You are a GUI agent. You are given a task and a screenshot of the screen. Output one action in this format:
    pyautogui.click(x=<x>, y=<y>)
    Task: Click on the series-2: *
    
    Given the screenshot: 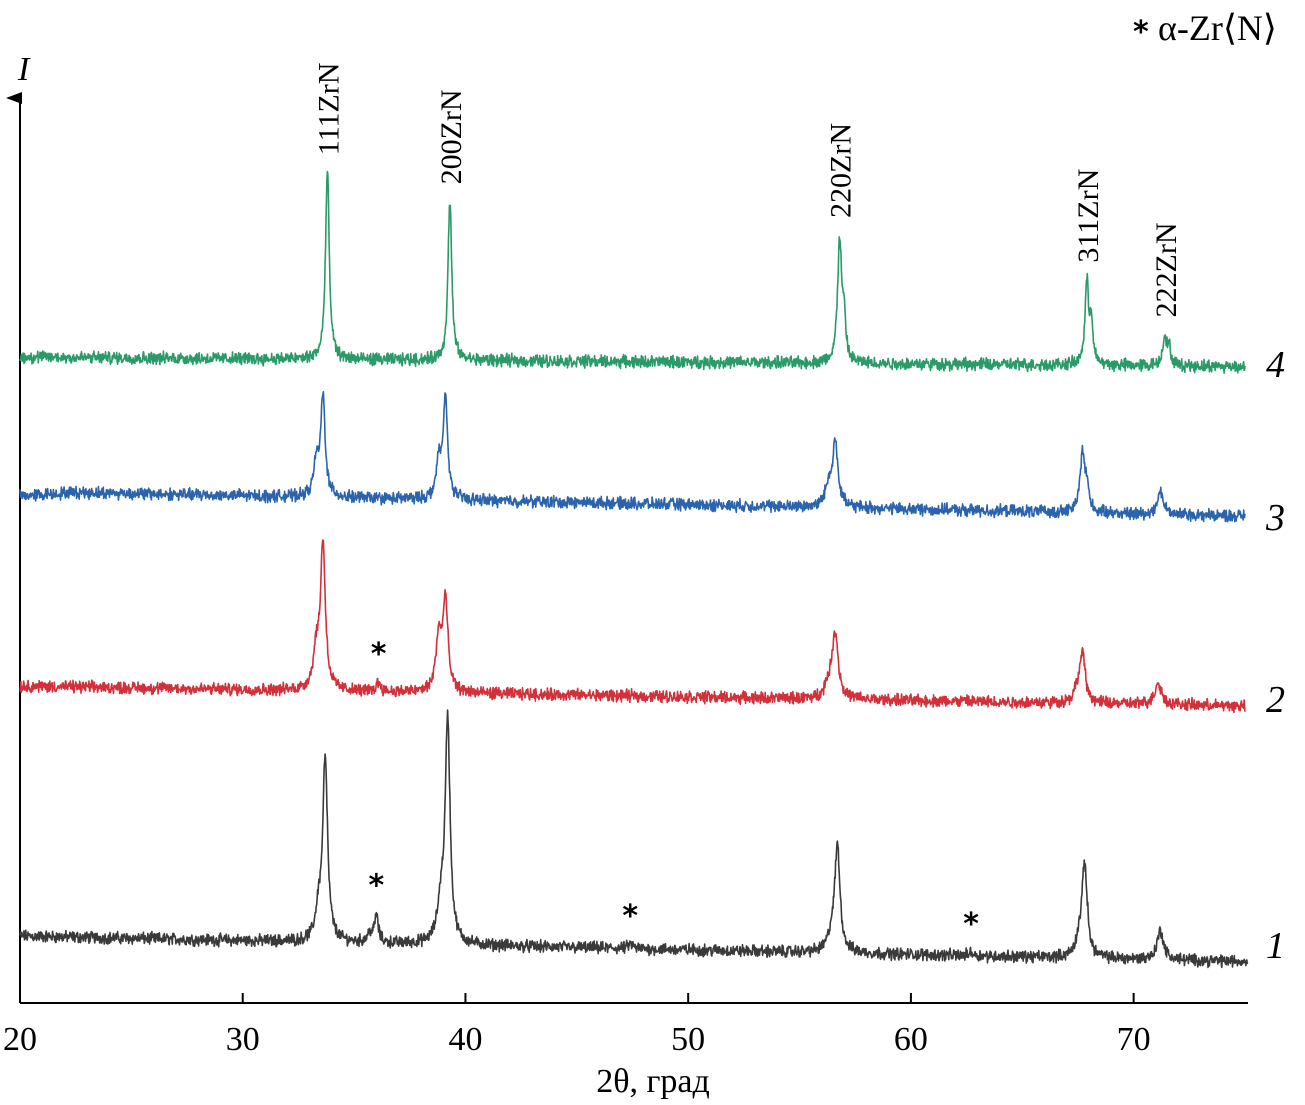 What is the action you would take?
    pyautogui.click(x=632, y=626)
    